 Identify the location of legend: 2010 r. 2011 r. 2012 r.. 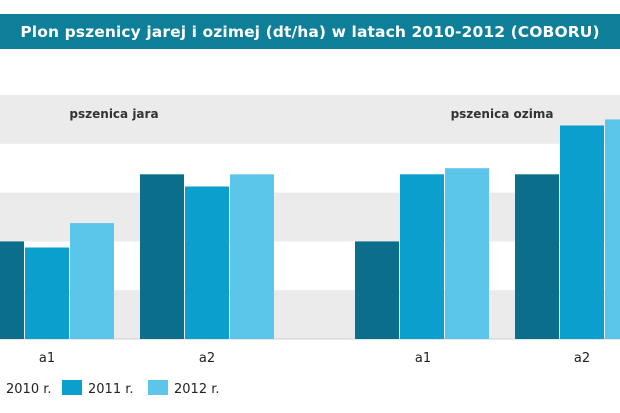
(113, 388).